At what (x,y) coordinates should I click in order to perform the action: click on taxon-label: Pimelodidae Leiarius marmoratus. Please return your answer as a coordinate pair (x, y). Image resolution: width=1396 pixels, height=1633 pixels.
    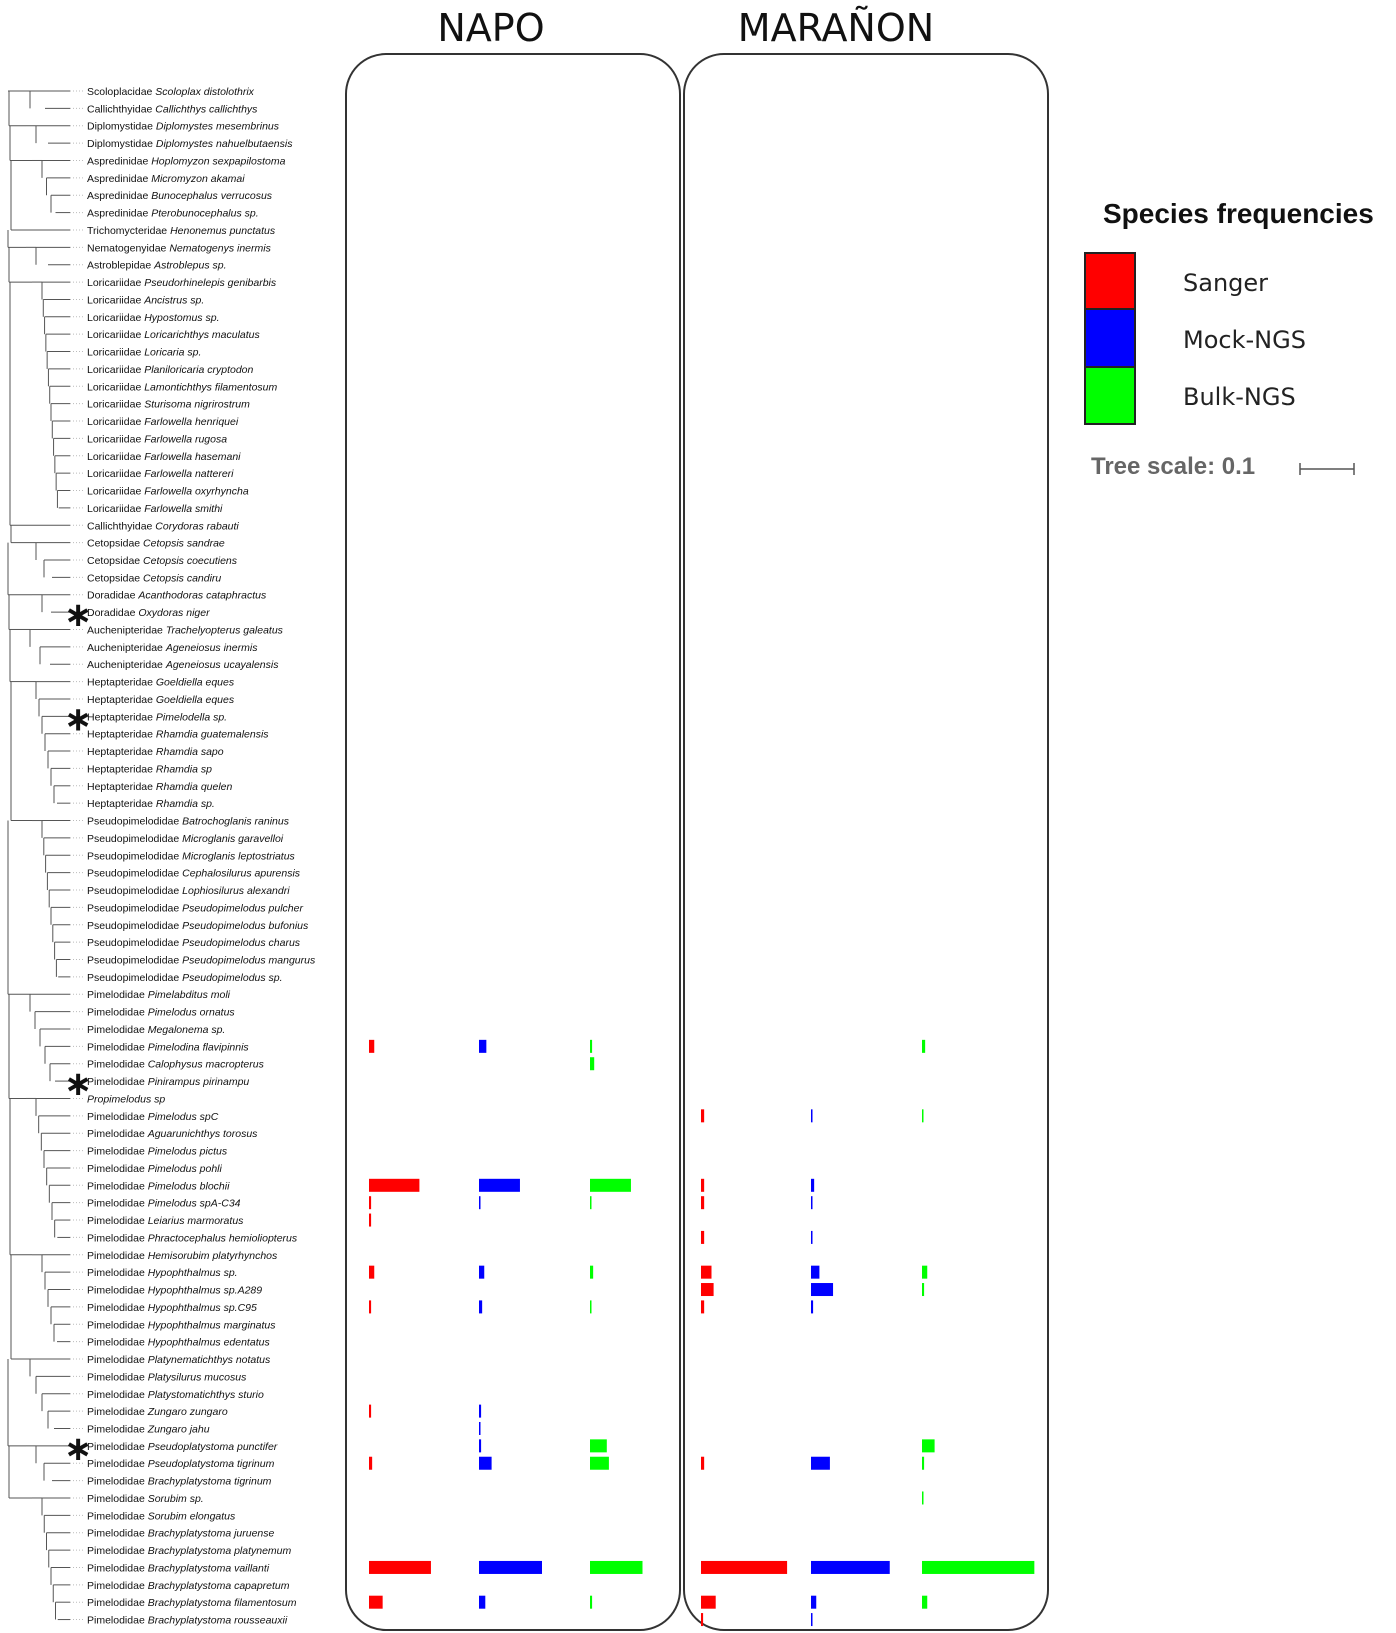
    Looking at the image, I should click on (165, 1221).